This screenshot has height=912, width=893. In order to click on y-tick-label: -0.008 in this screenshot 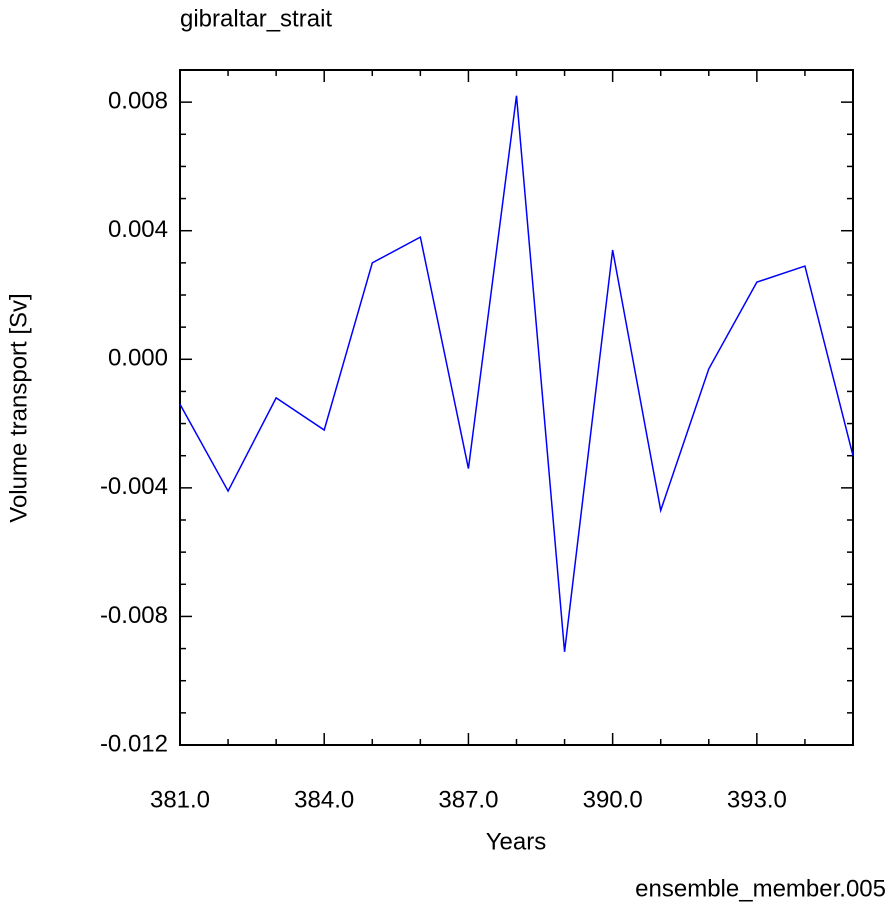, I will do `click(134, 615)`.